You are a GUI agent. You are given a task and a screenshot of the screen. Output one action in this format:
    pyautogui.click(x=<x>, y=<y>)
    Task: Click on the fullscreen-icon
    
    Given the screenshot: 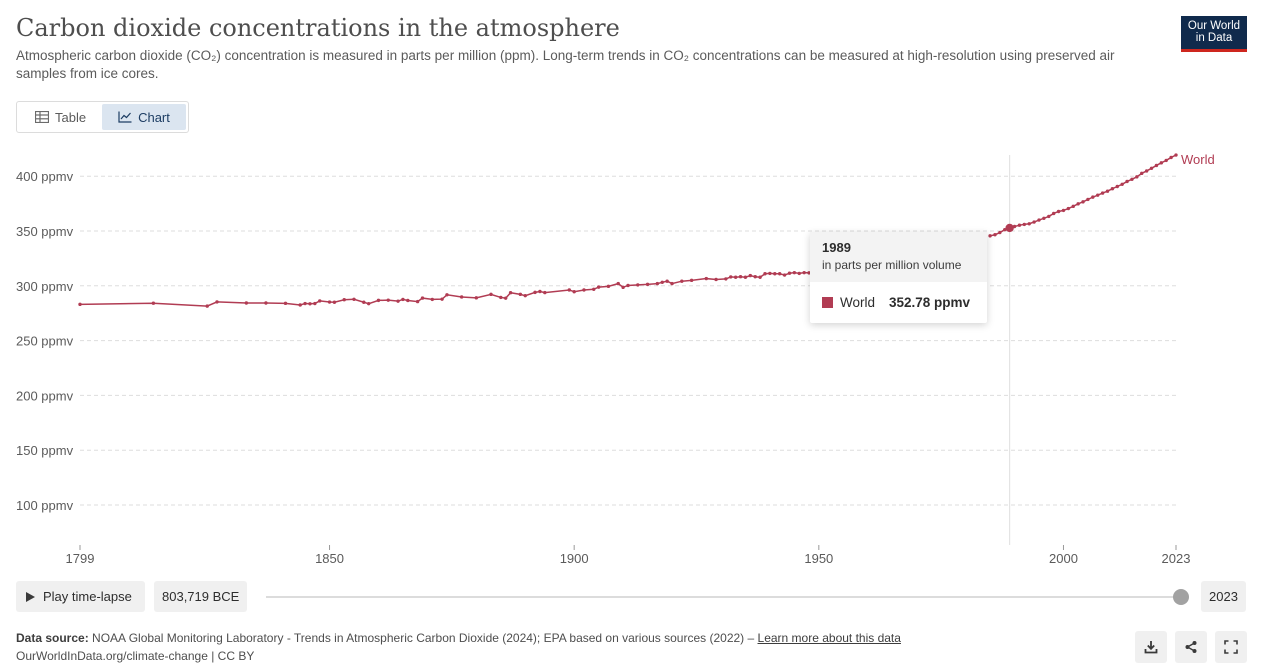 What is the action you would take?
    pyautogui.click(x=1231, y=647)
    